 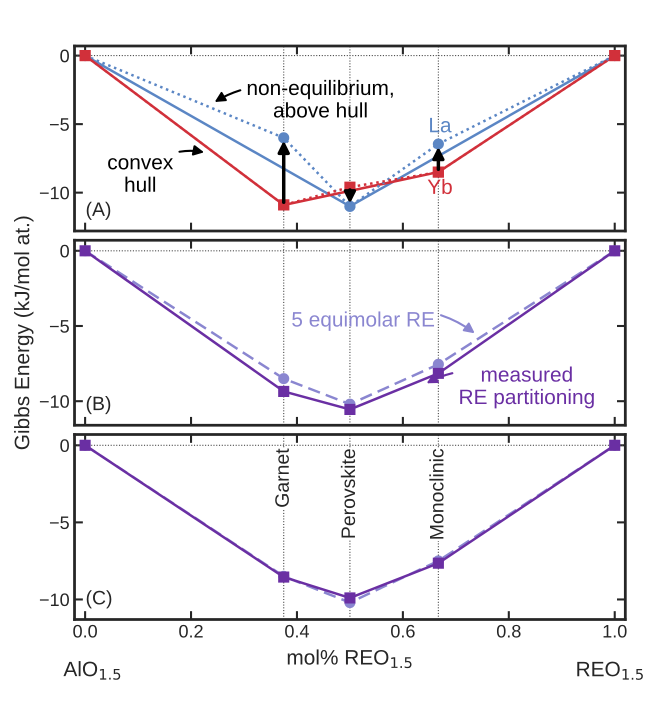 I want to click on y-axis-title: Gibbs Energy (kJ/mol at.), so click(x=24, y=333).